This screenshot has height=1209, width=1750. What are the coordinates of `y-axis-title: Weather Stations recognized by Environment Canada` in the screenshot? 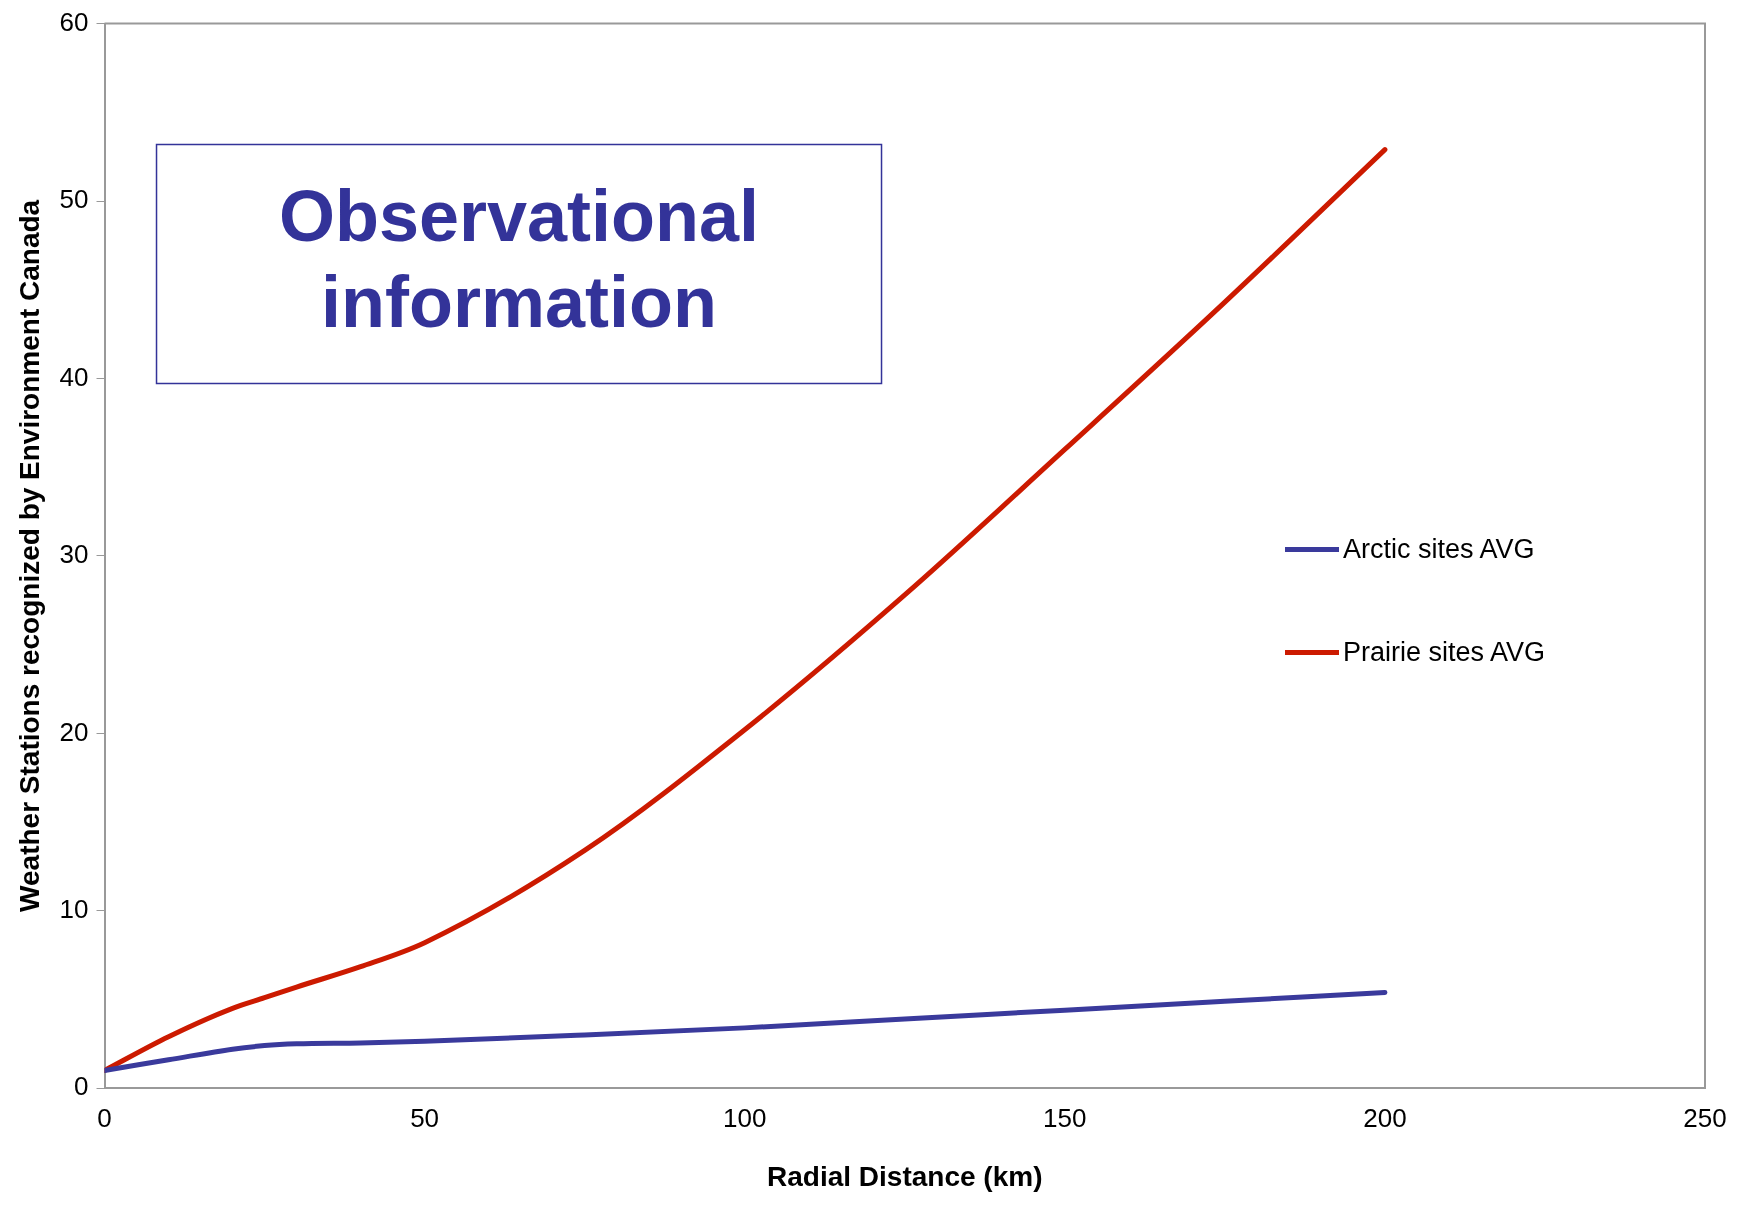 It's located at (29, 555).